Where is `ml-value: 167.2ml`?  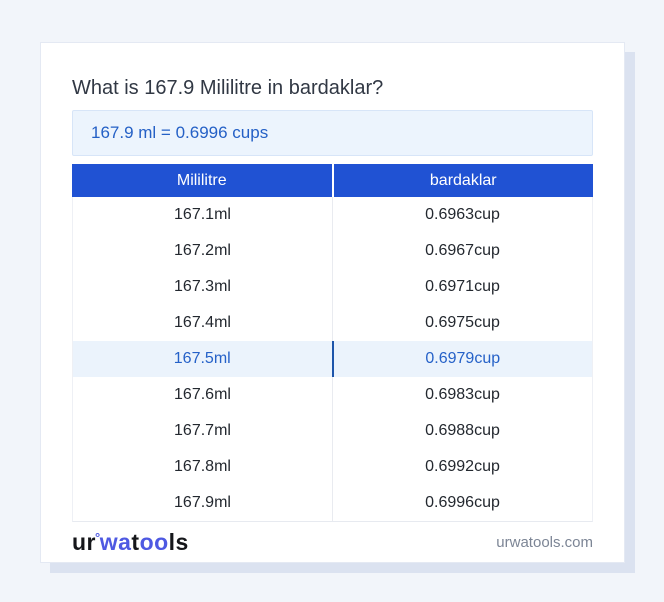
ml-value: 167.2ml is located at coordinates (202, 250).